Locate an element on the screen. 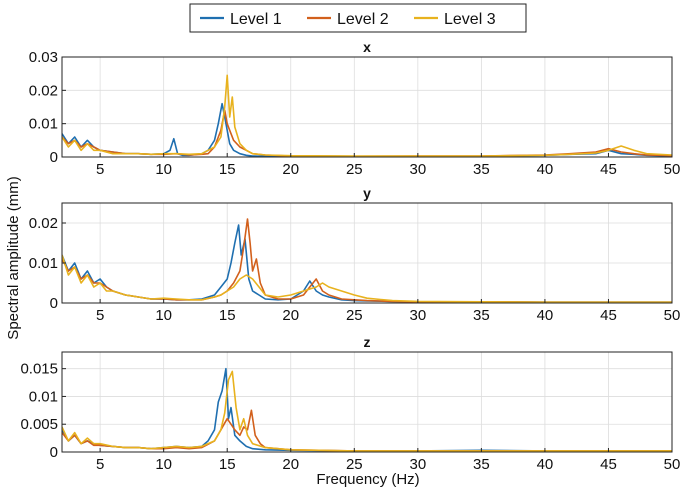 This screenshot has width=683, height=490. legend: Level 1 Level 2 Level 3 is located at coordinates (358, 18).